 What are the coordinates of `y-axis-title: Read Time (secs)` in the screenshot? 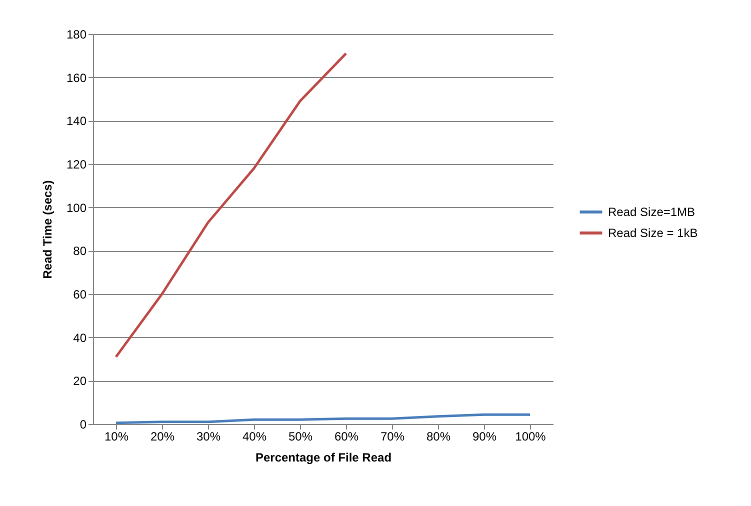 It's located at (47, 229).